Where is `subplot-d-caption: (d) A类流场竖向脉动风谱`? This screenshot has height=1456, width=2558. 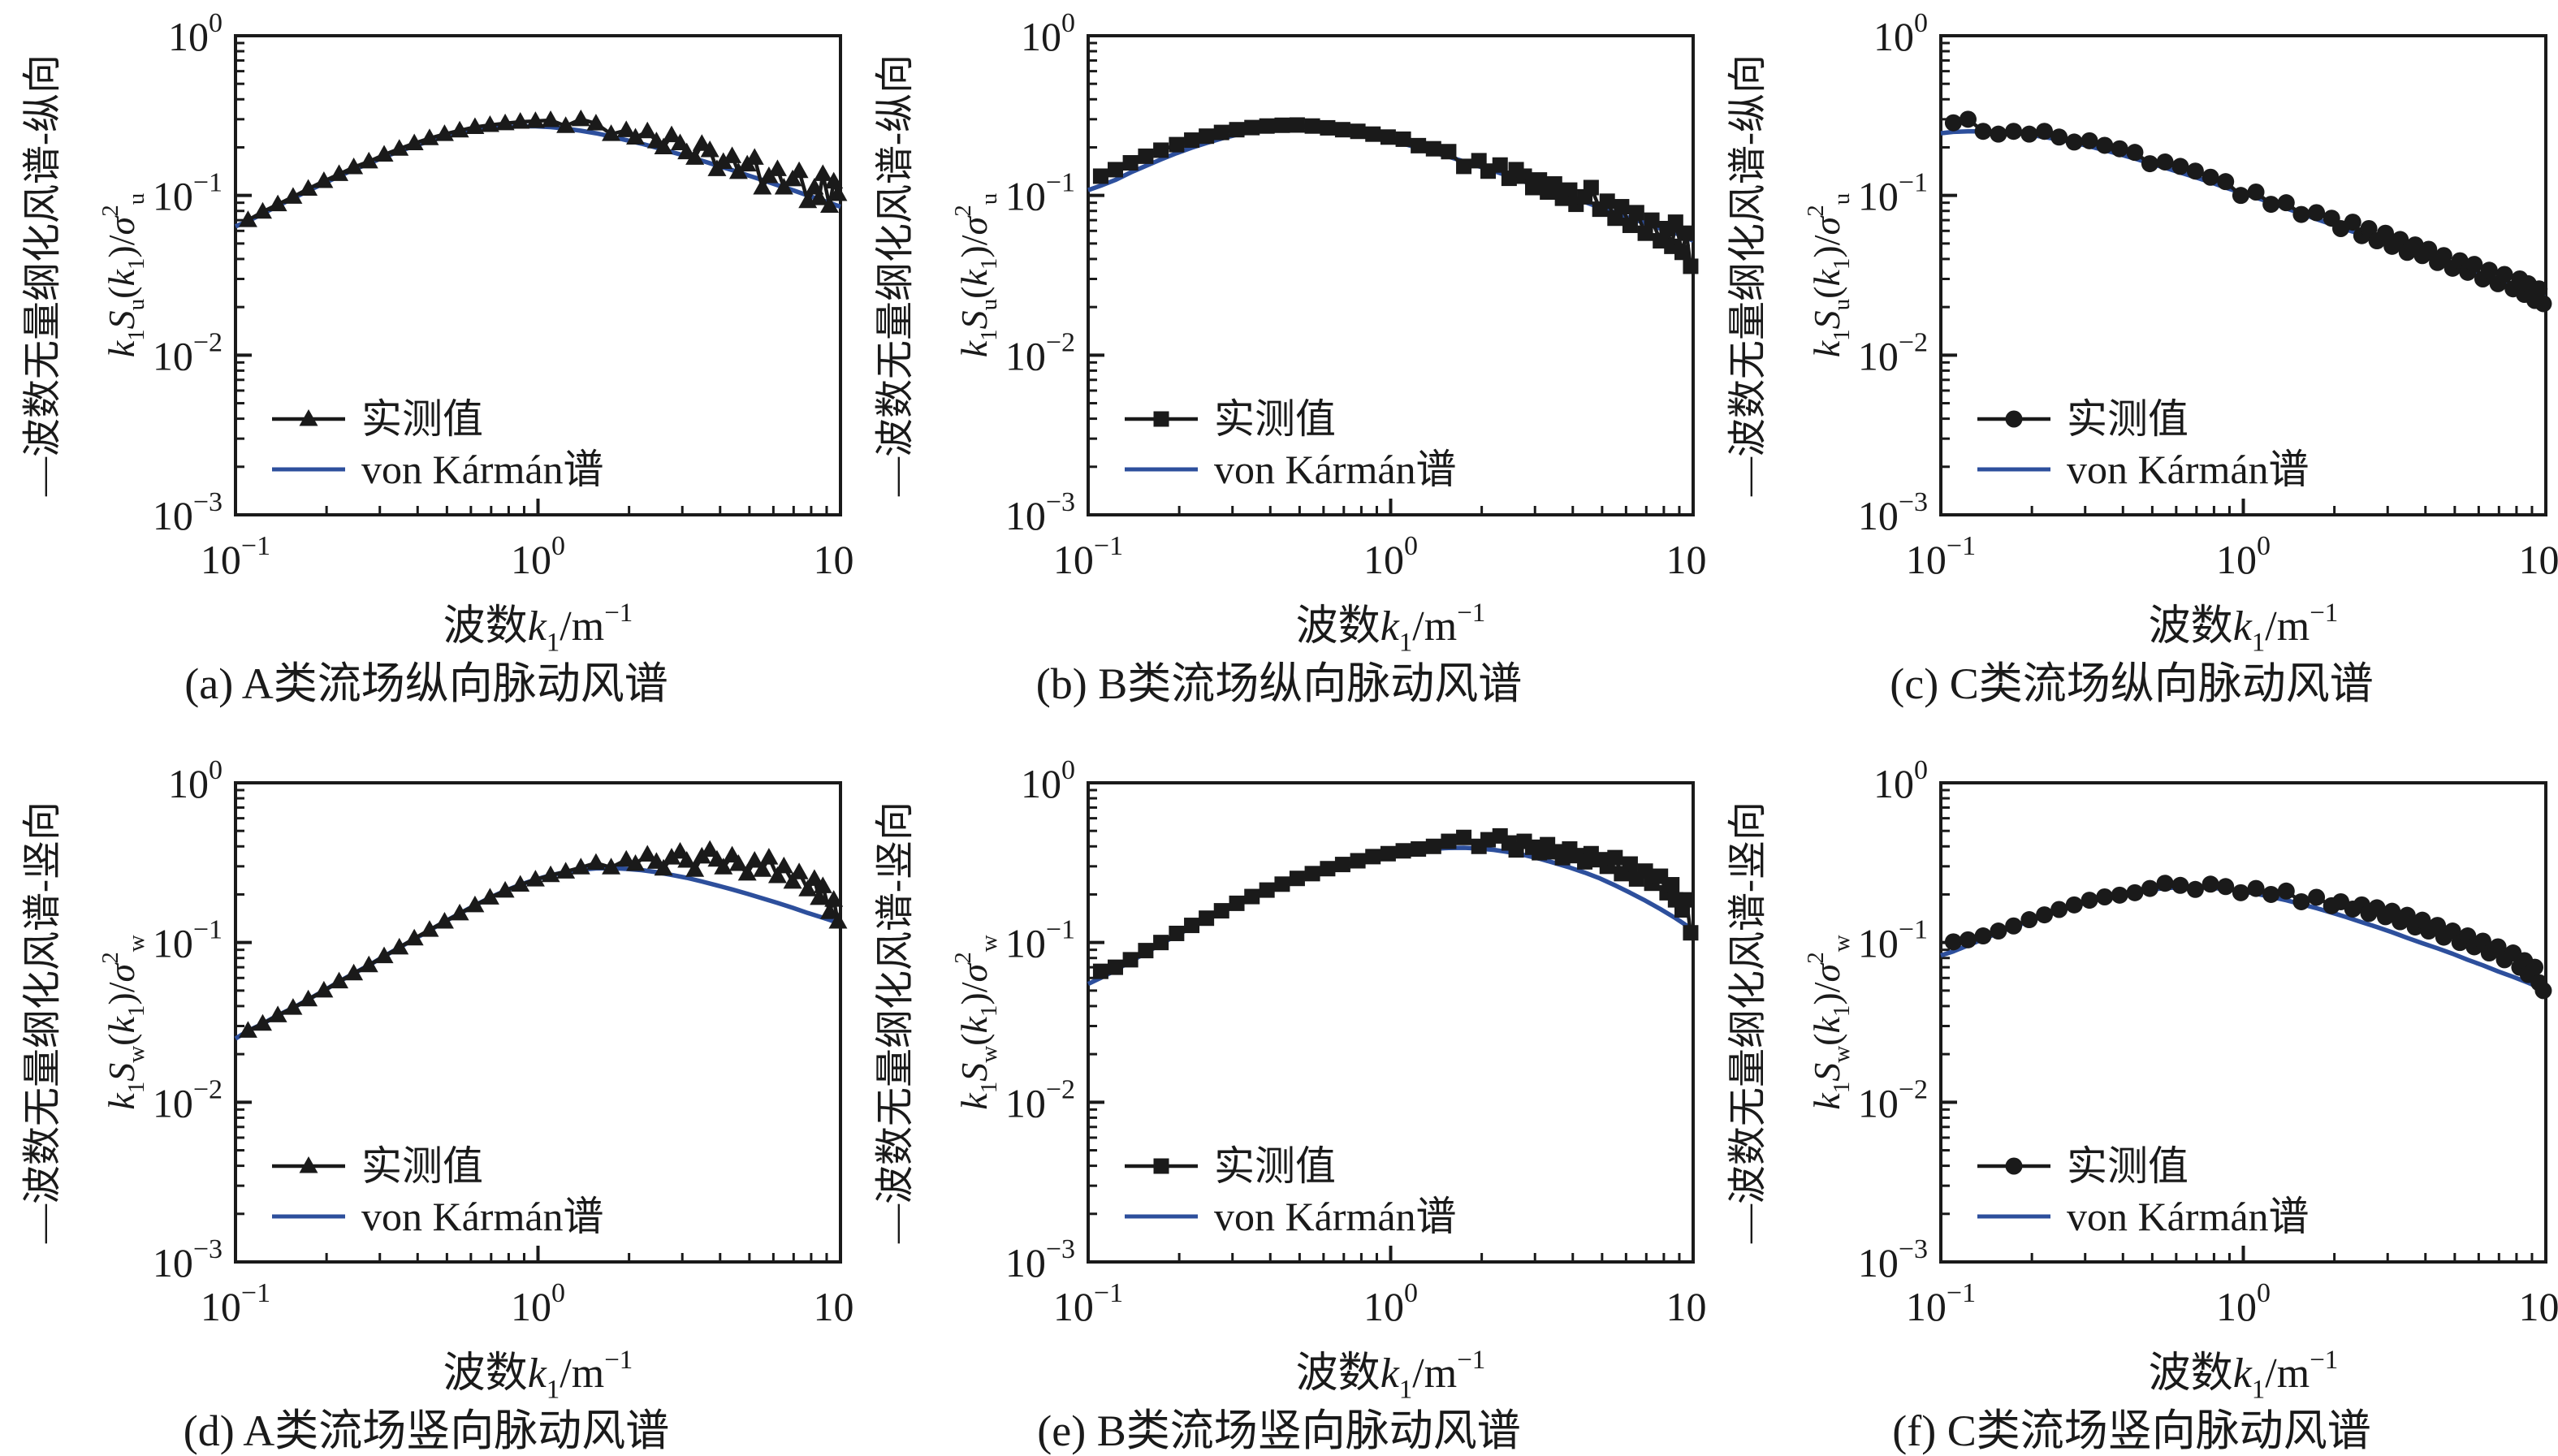 subplot-d-caption: (d) A类流场竖向脉动风谱 is located at coordinates (426, 1430).